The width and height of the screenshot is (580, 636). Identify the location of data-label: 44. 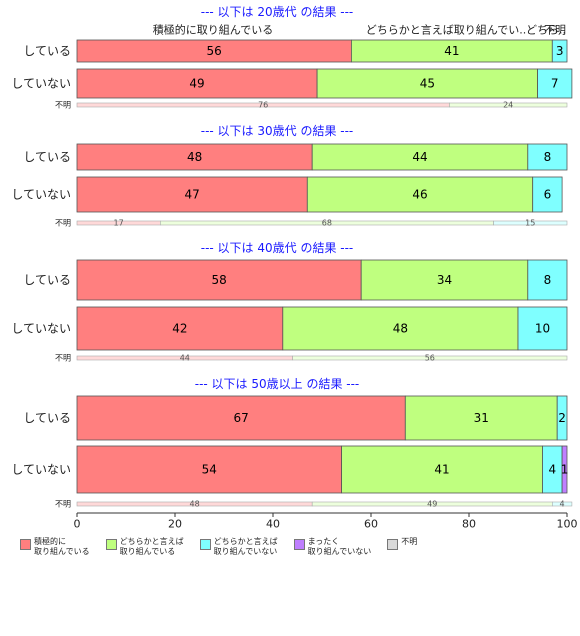
(419, 157).